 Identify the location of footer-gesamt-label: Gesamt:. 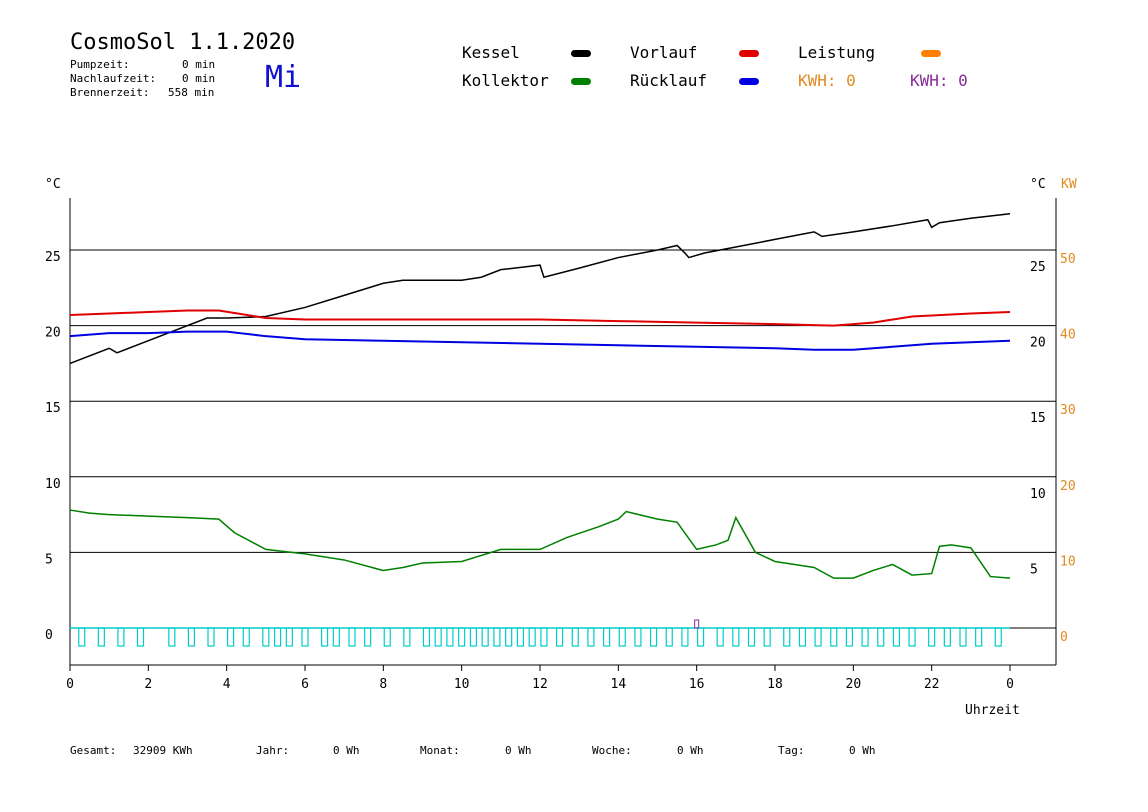
(93, 750).